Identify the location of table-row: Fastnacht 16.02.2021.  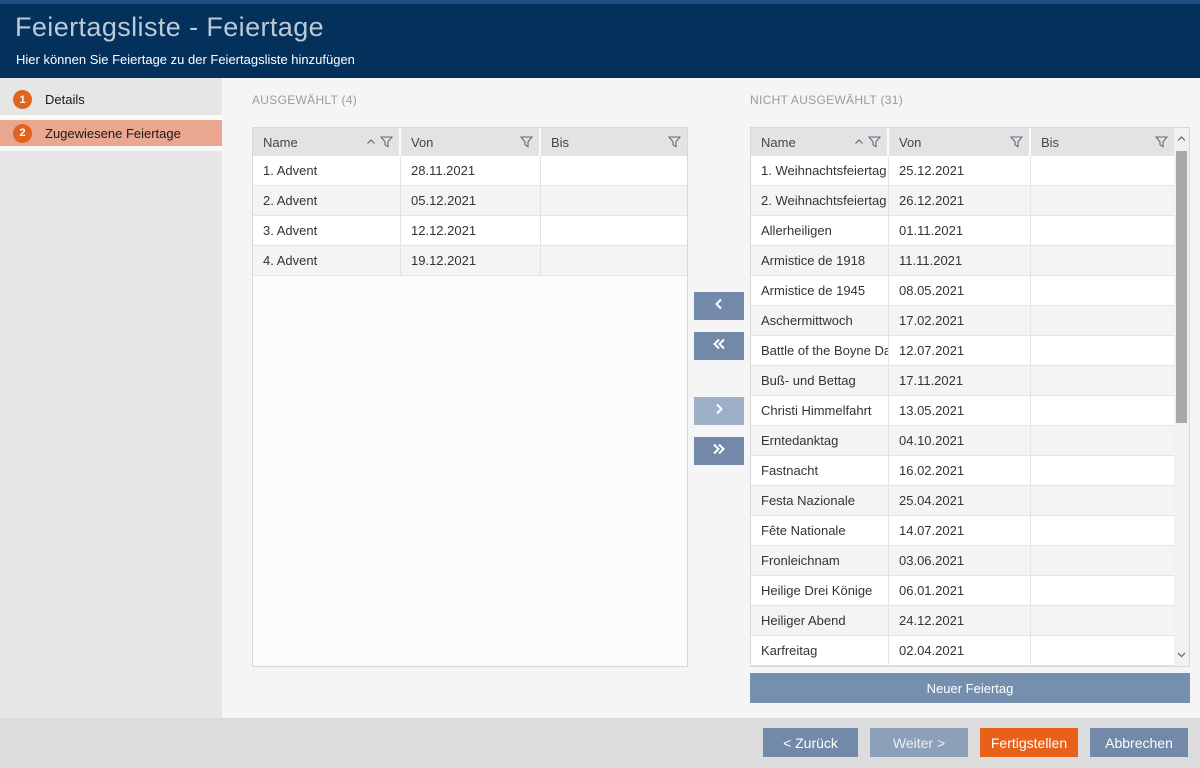
(962, 471).